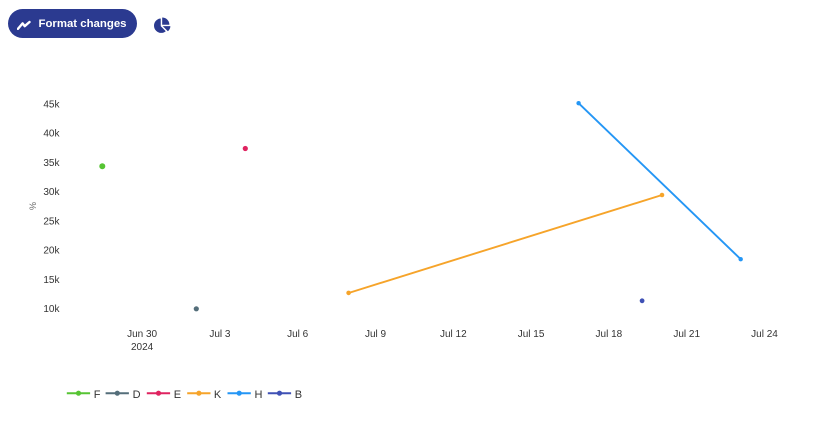  Describe the element at coordinates (51, 134) in the screenshot. I see `svg-text: 40k` at that location.